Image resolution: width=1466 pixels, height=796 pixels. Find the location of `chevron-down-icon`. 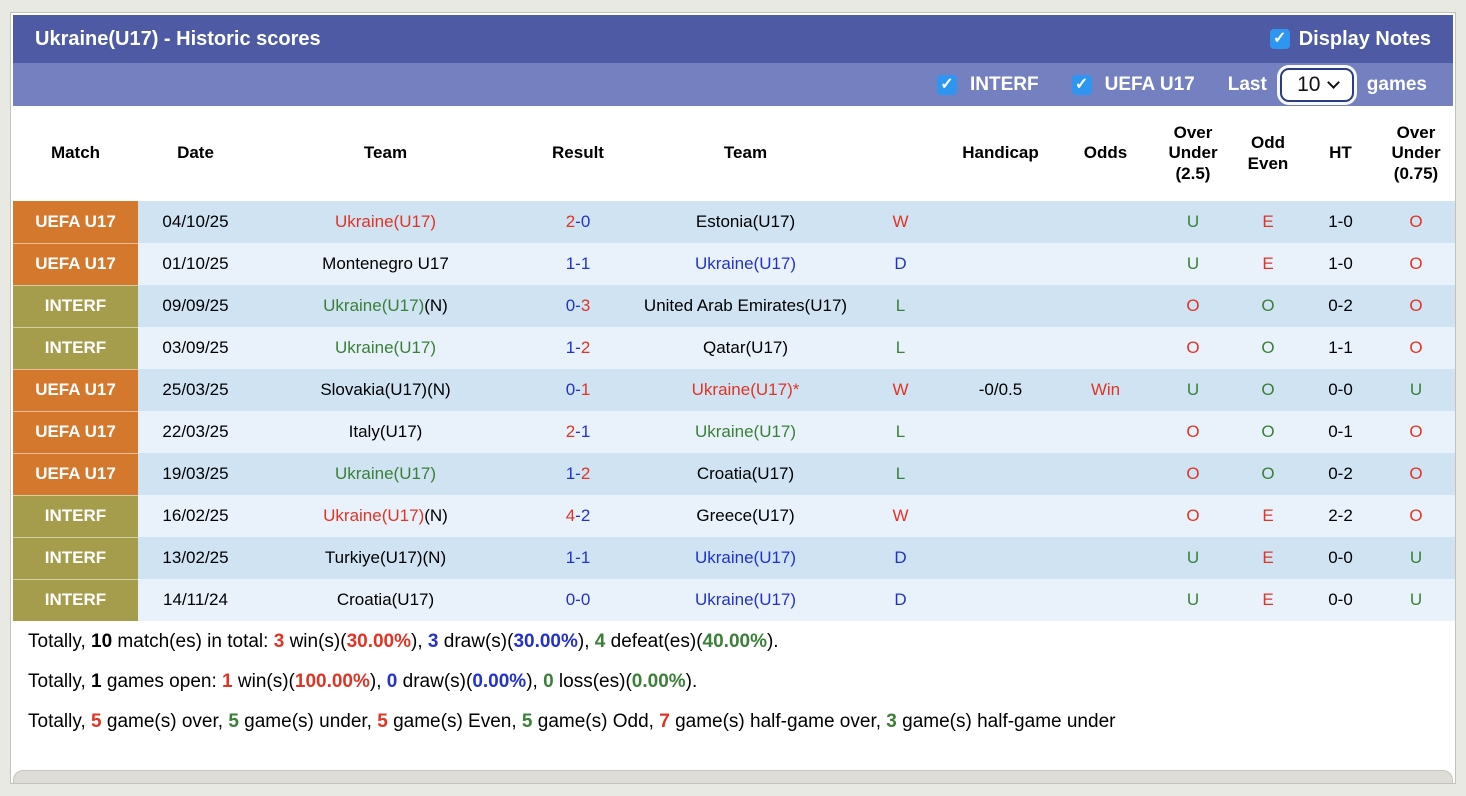

chevron-down-icon is located at coordinates (1334, 82).